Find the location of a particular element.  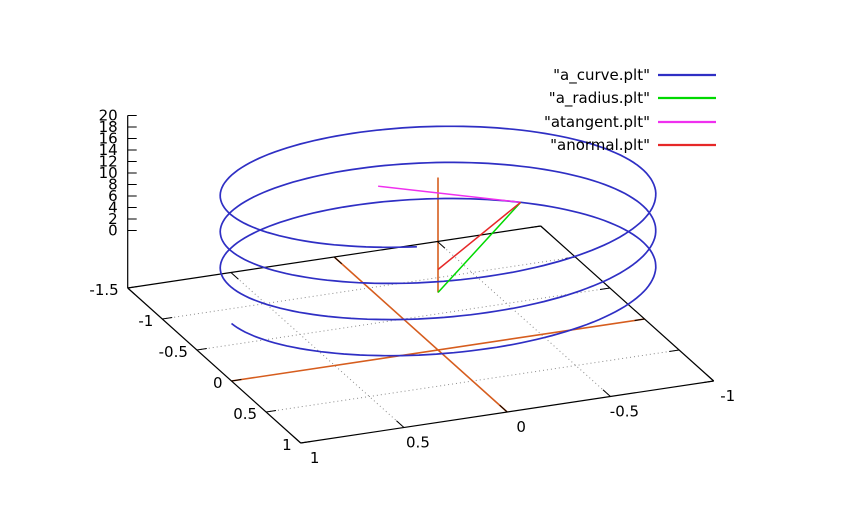

legend-label-atangent: "atangent.plt" is located at coordinates (597, 122).